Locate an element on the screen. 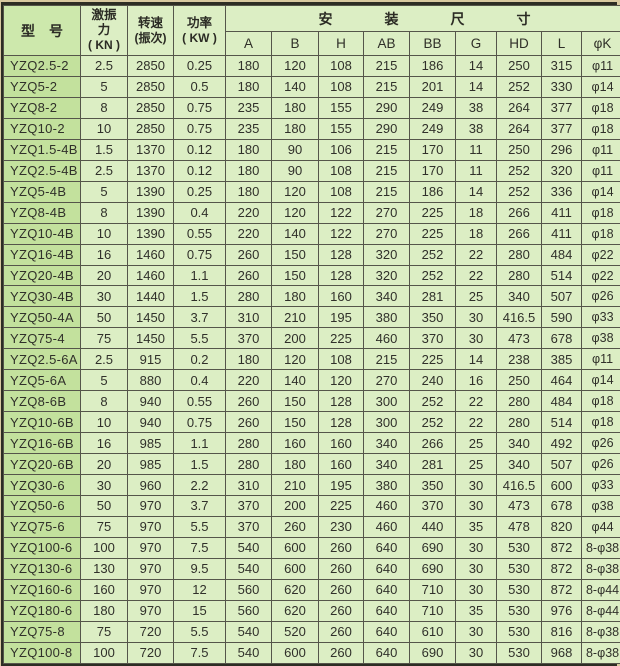  value-cell: 11 is located at coordinates (476, 170).